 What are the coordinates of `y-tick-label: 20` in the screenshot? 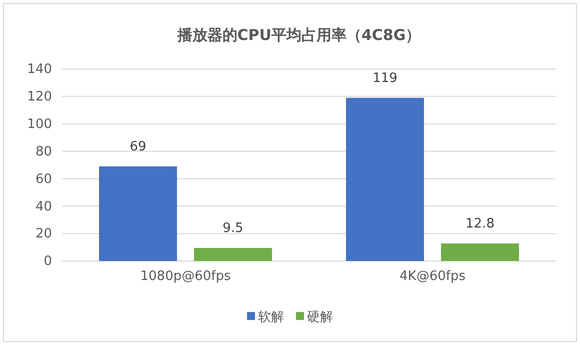 It's located at (43, 234).